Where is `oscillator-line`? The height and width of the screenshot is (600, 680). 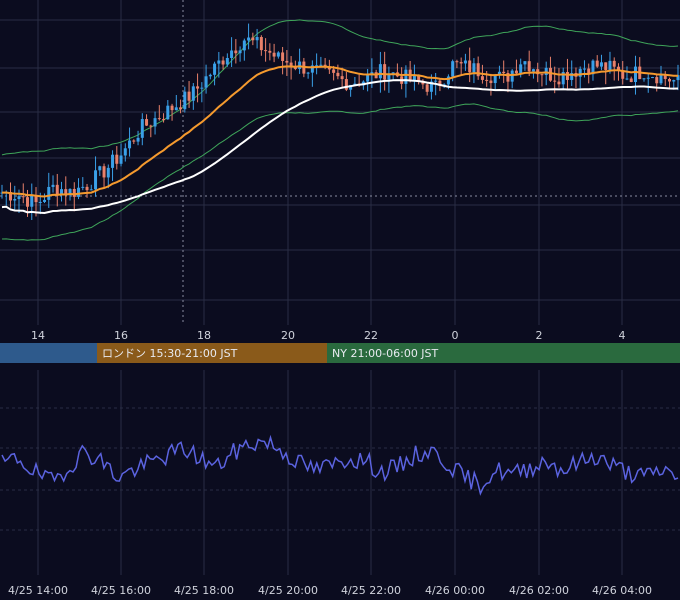 oscillator-line is located at coordinates (340, 465).